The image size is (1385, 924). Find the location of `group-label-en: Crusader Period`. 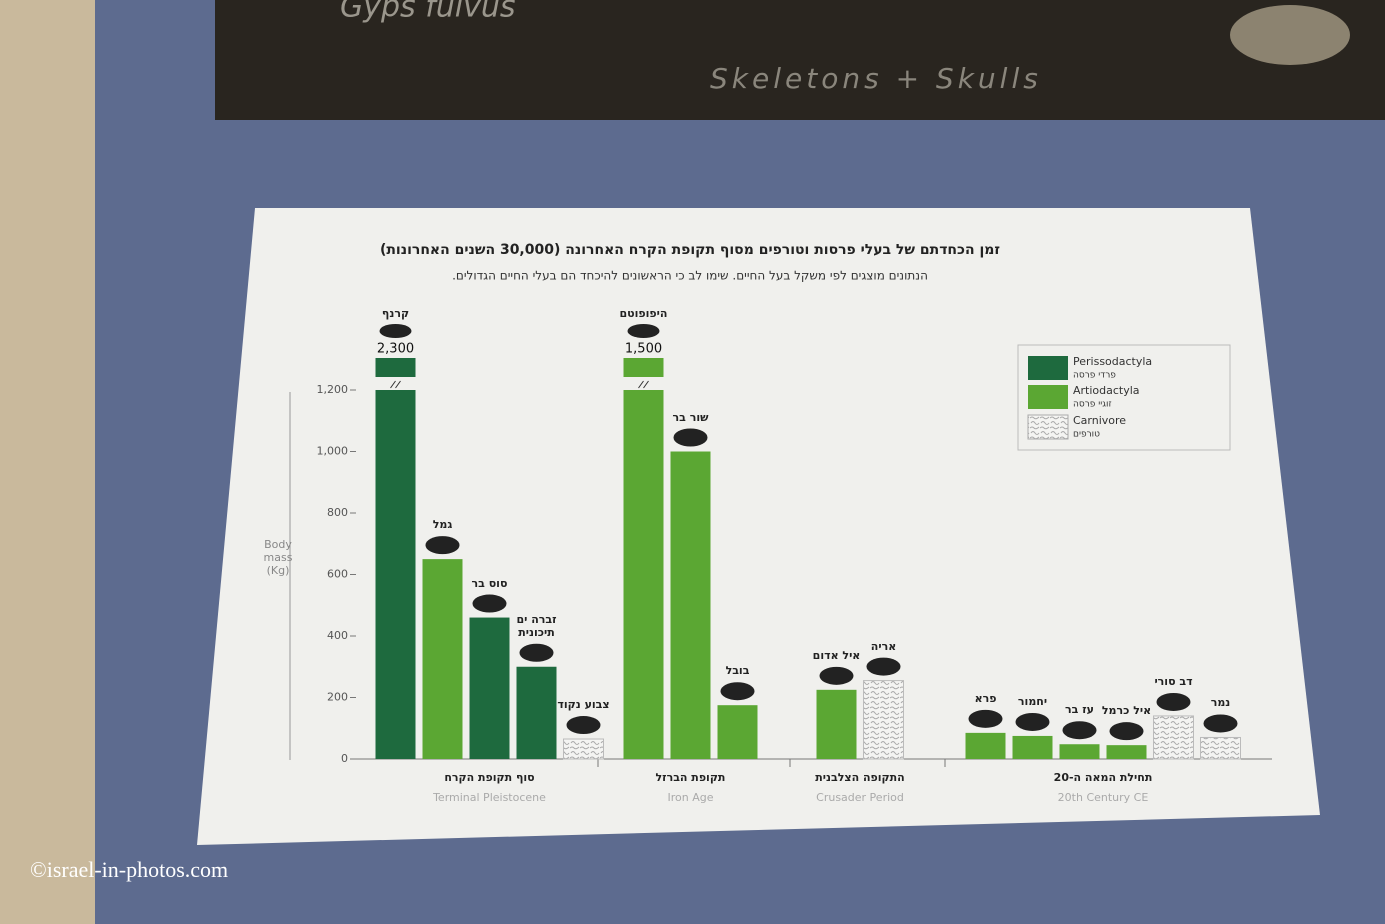

group-label-en: Crusader Period is located at coordinates (860, 797).